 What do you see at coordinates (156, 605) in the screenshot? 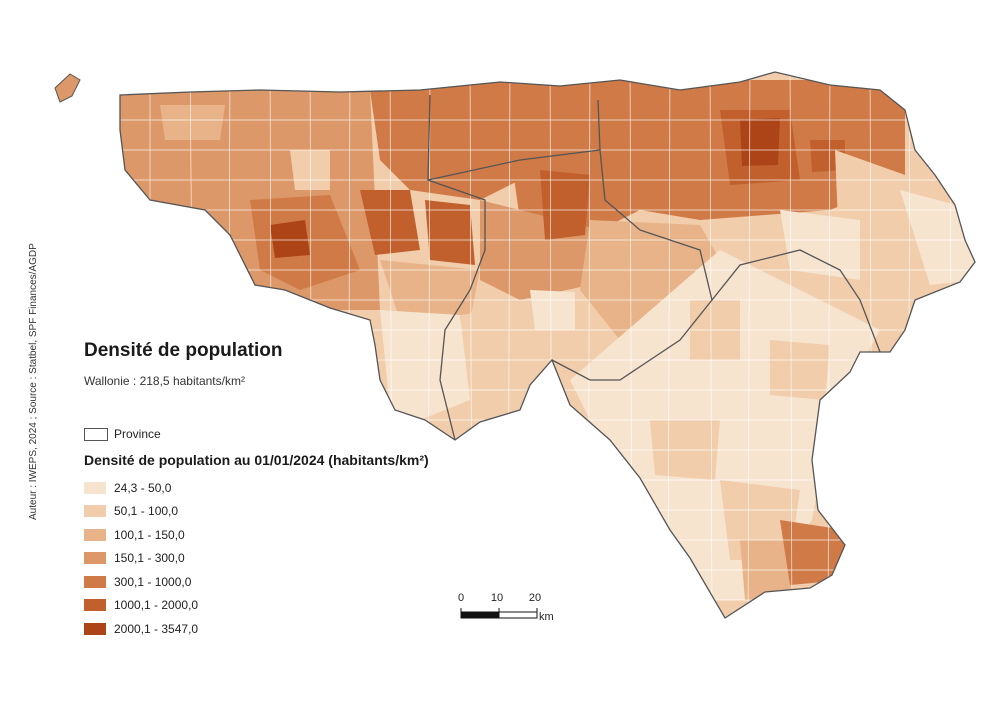
I see `legend-label: 1000,1 - 2000,0` at bounding box center [156, 605].